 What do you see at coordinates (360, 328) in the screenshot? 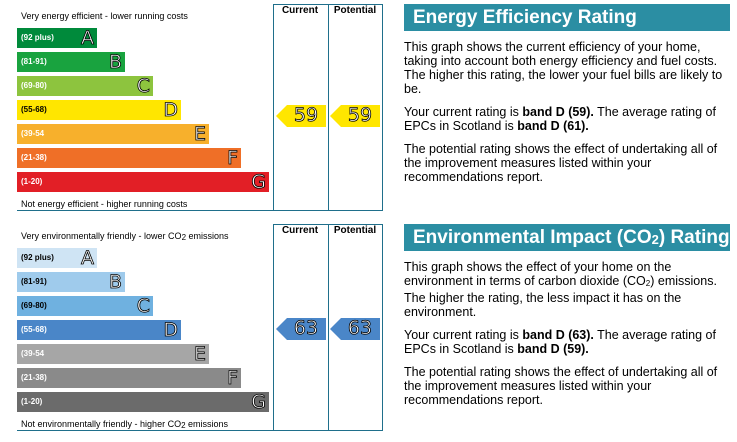
I see `potential-rating-value: 63` at bounding box center [360, 328].